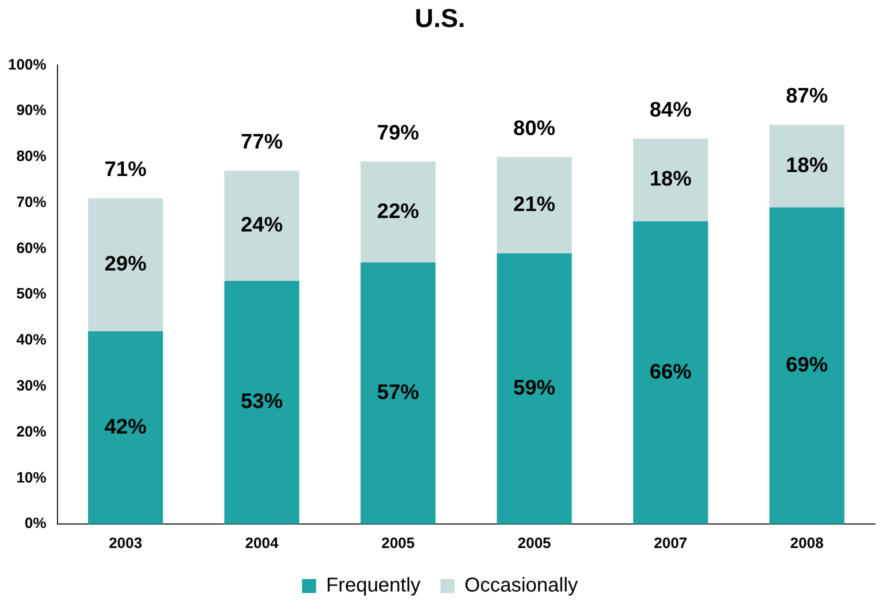 The image size is (895, 616). What do you see at coordinates (671, 543) in the screenshot?
I see `x-tick-label: 2007` at bounding box center [671, 543].